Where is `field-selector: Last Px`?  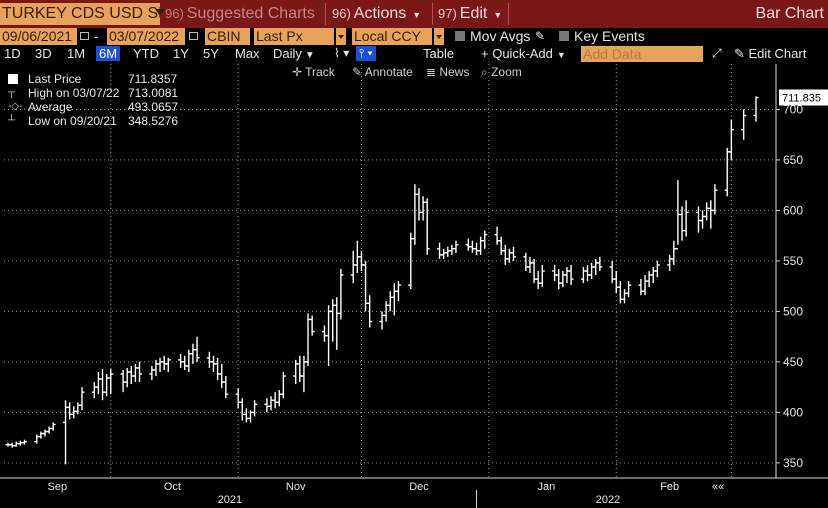 field-selector: Last Px is located at coordinates (294, 36).